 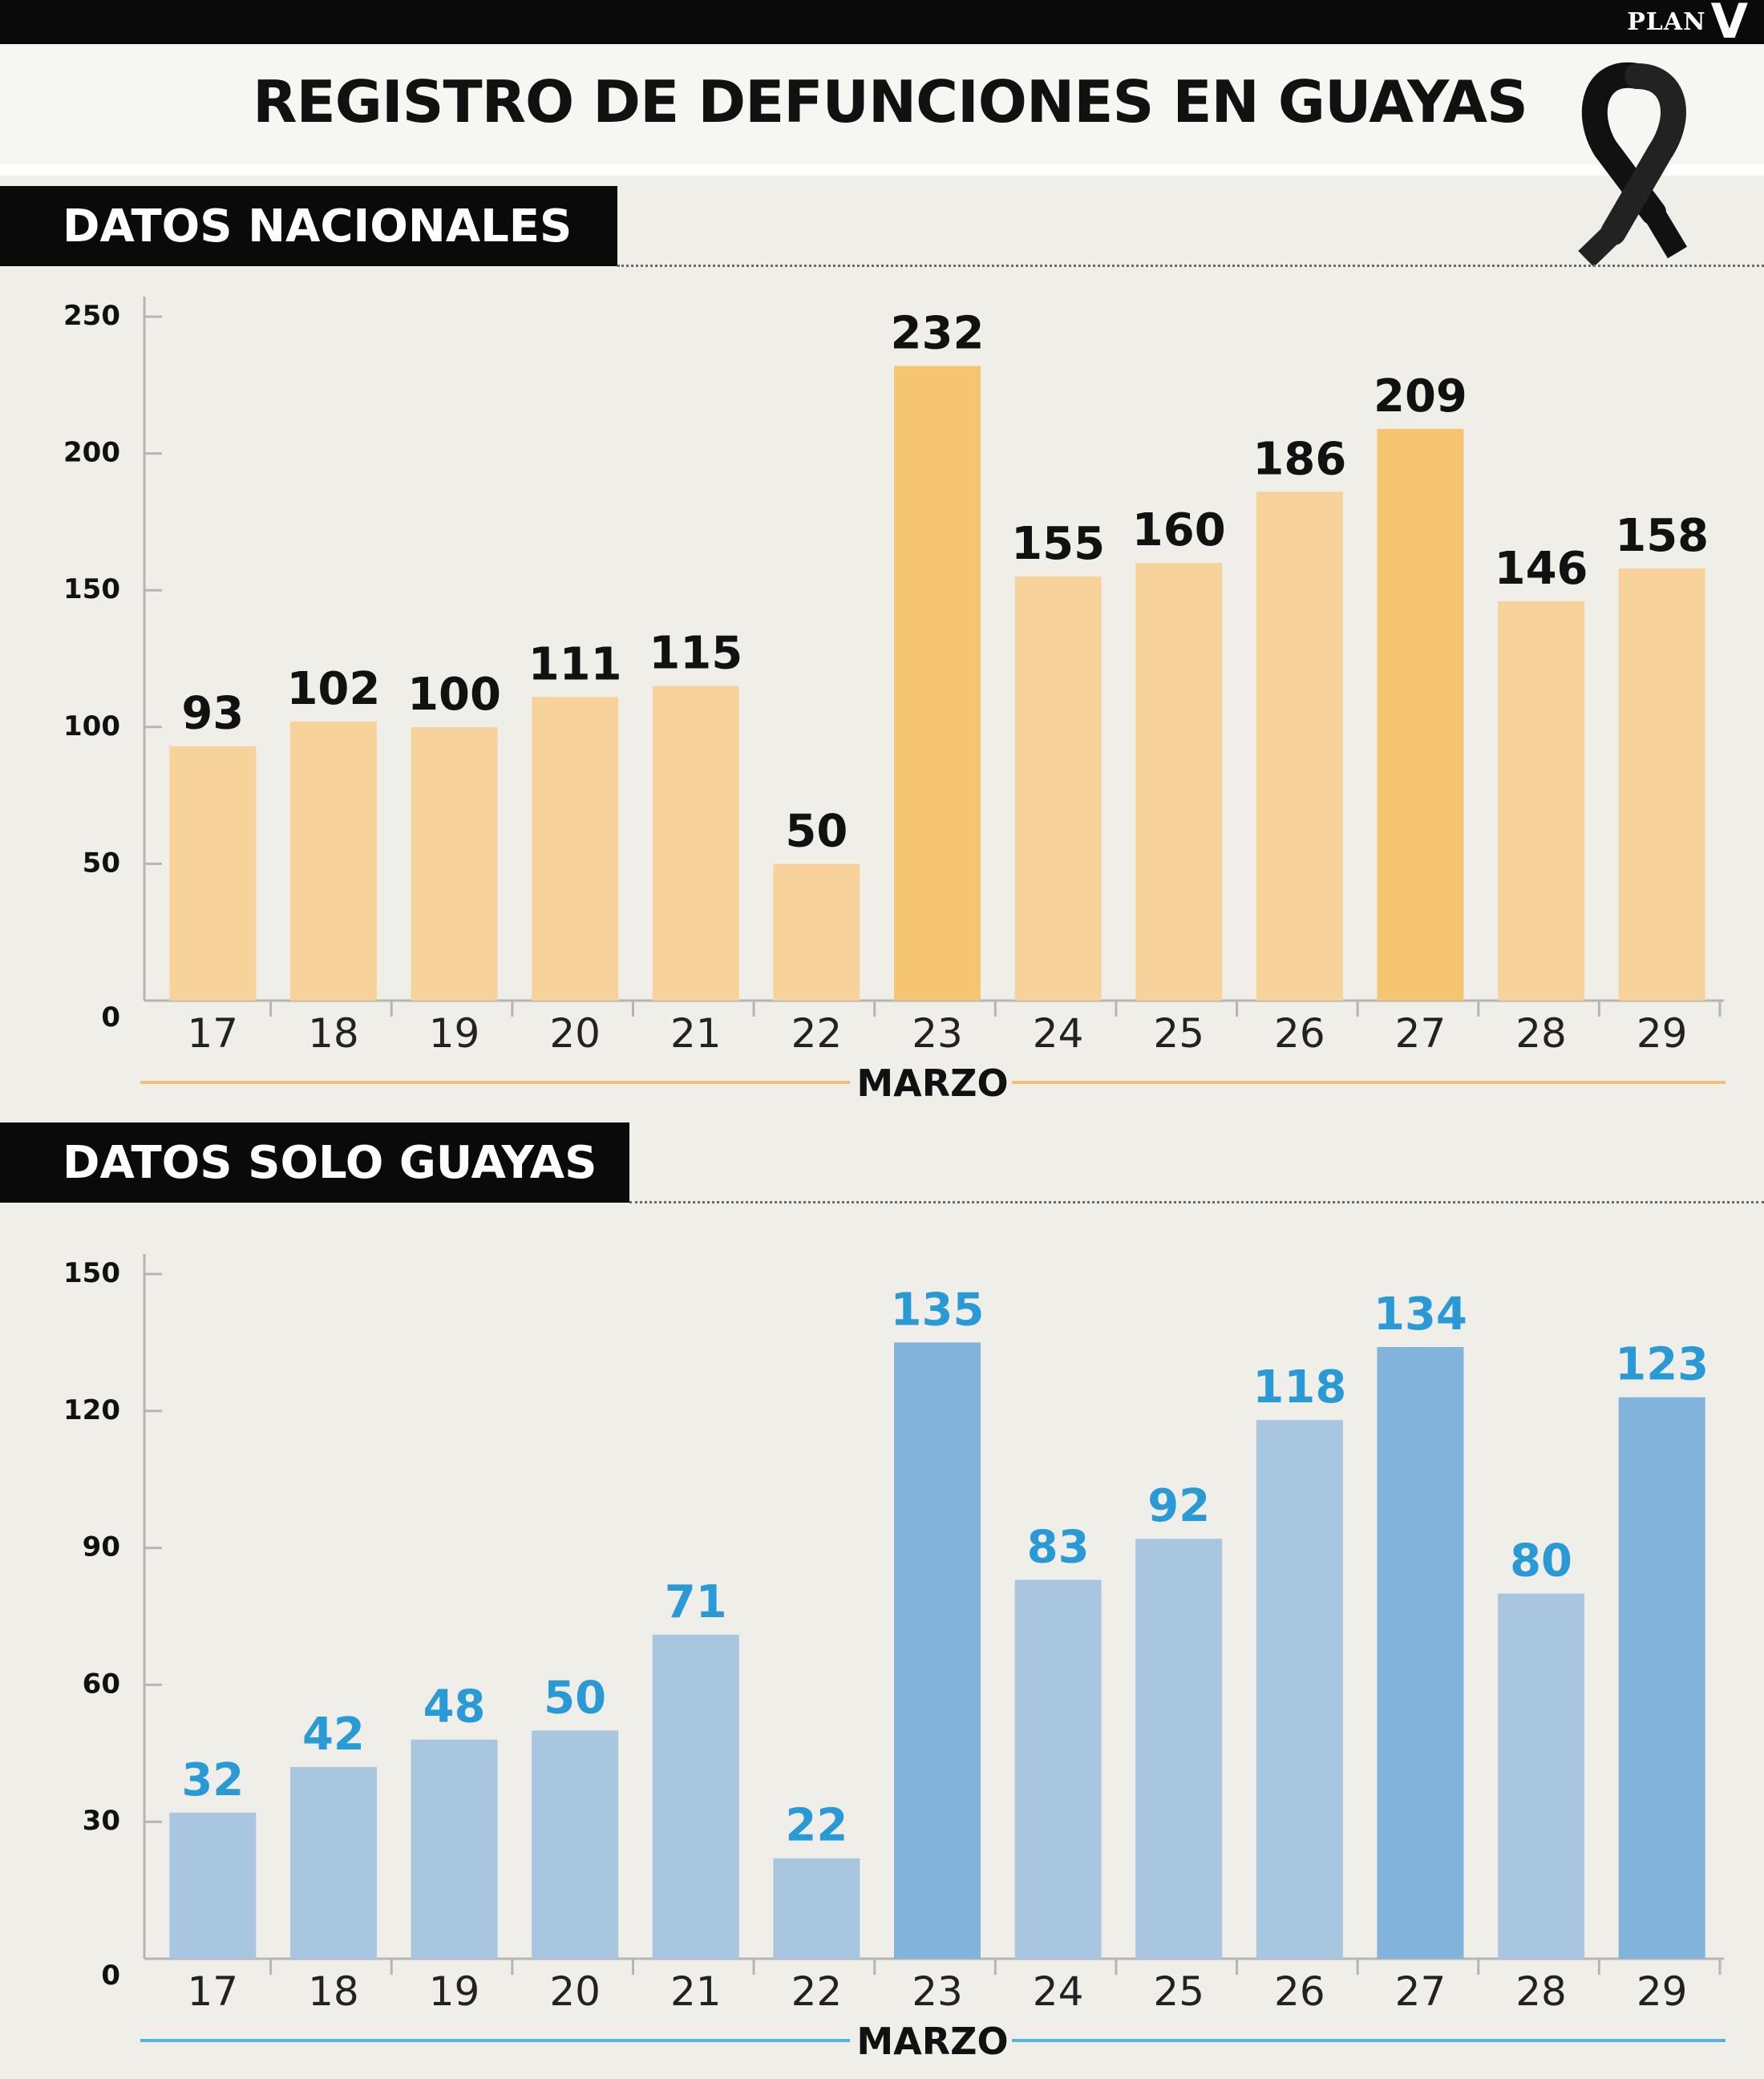 What do you see at coordinates (333, 1735) in the screenshot?
I see `data-label-18: 42` at bounding box center [333, 1735].